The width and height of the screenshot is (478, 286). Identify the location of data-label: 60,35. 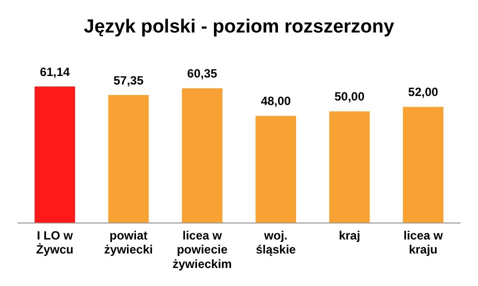
(202, 73).